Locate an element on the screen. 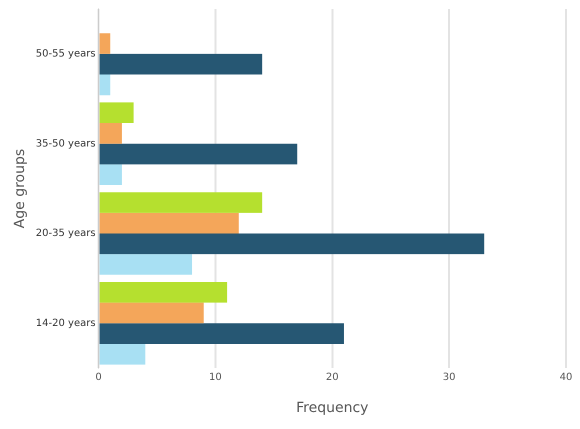 Image resolution: width=580 pixels, height=429 pixels. y-tick-label: 14-20 years is located at coordinates (66, 323).